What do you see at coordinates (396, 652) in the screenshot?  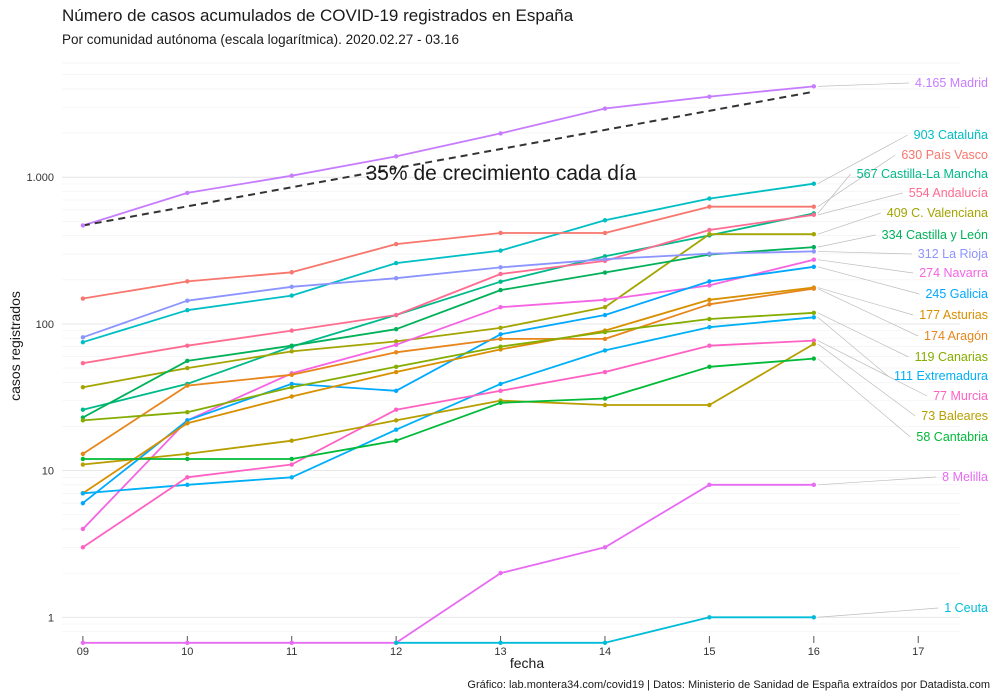 I see `x-tick-label: 12` at bounding box center [396, 652].